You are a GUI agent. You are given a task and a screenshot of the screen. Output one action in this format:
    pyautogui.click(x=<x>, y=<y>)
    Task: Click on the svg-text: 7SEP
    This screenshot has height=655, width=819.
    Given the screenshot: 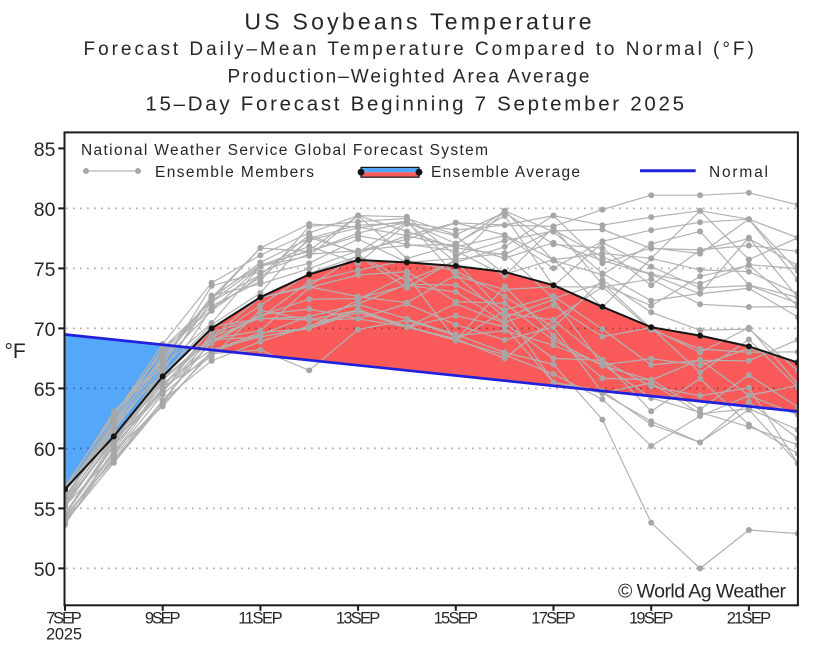 What is the action you would take?
    pyautogui.click(x=64, y=619)
    